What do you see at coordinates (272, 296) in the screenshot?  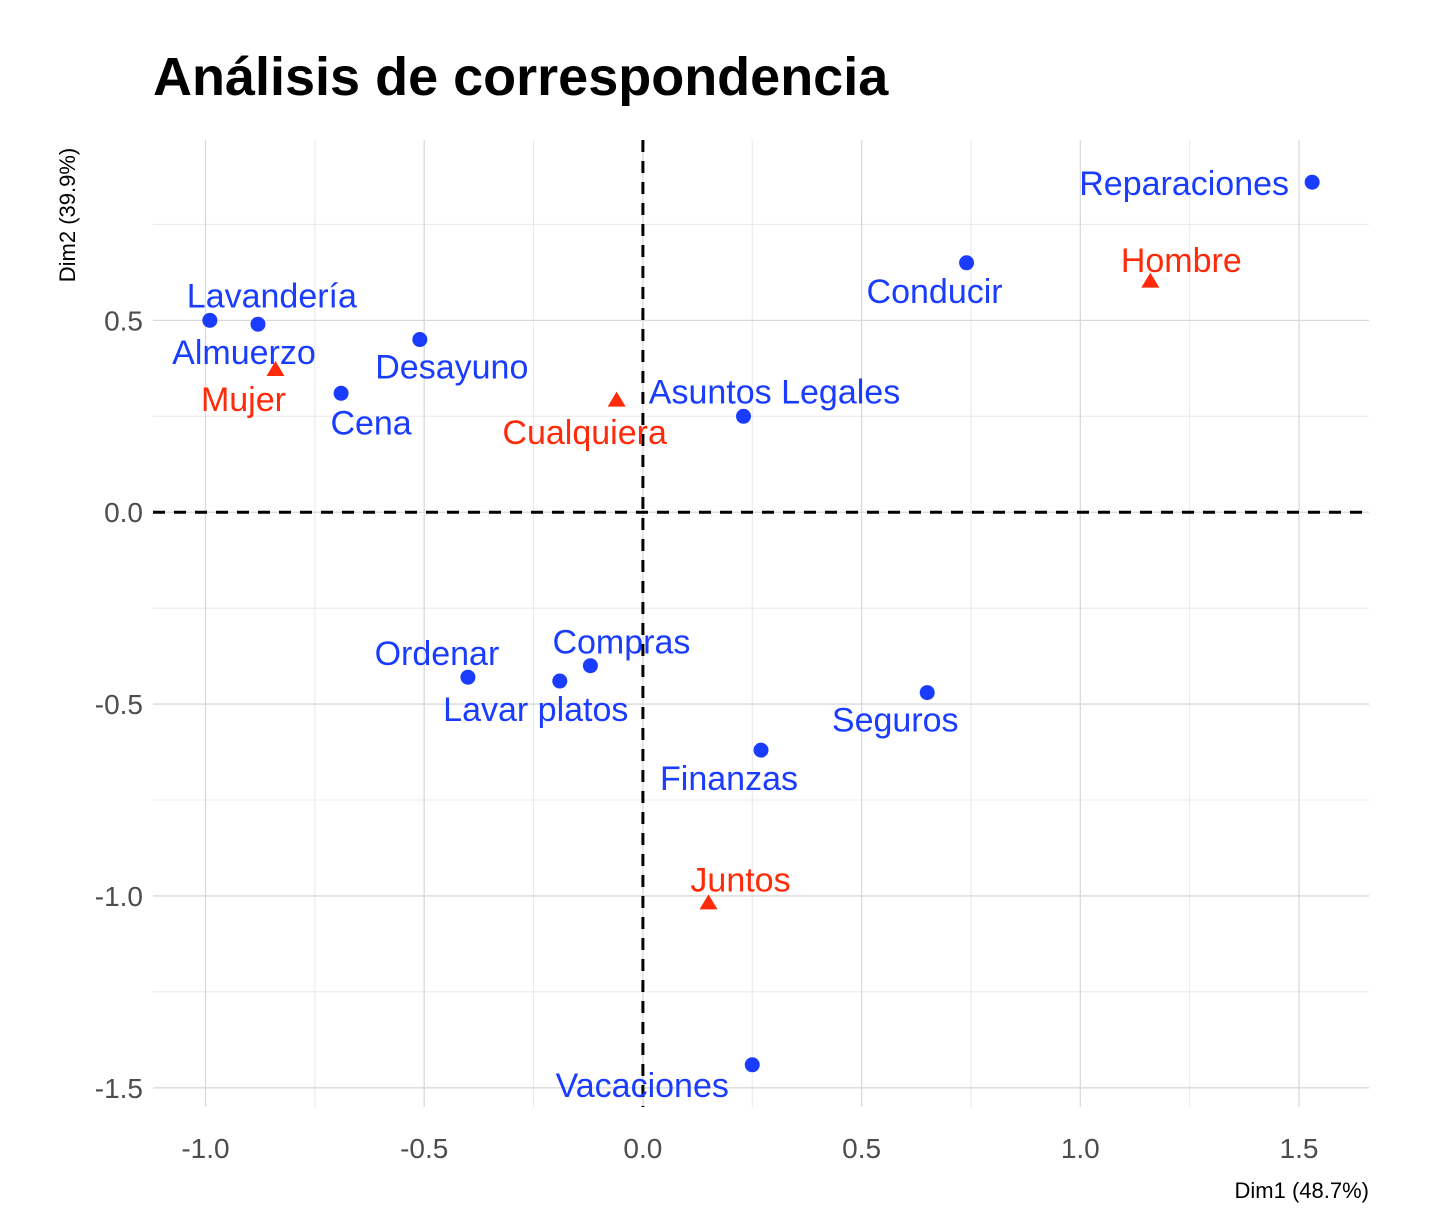 I see `point-label: Lavandería` at bounding box center [272, 296].